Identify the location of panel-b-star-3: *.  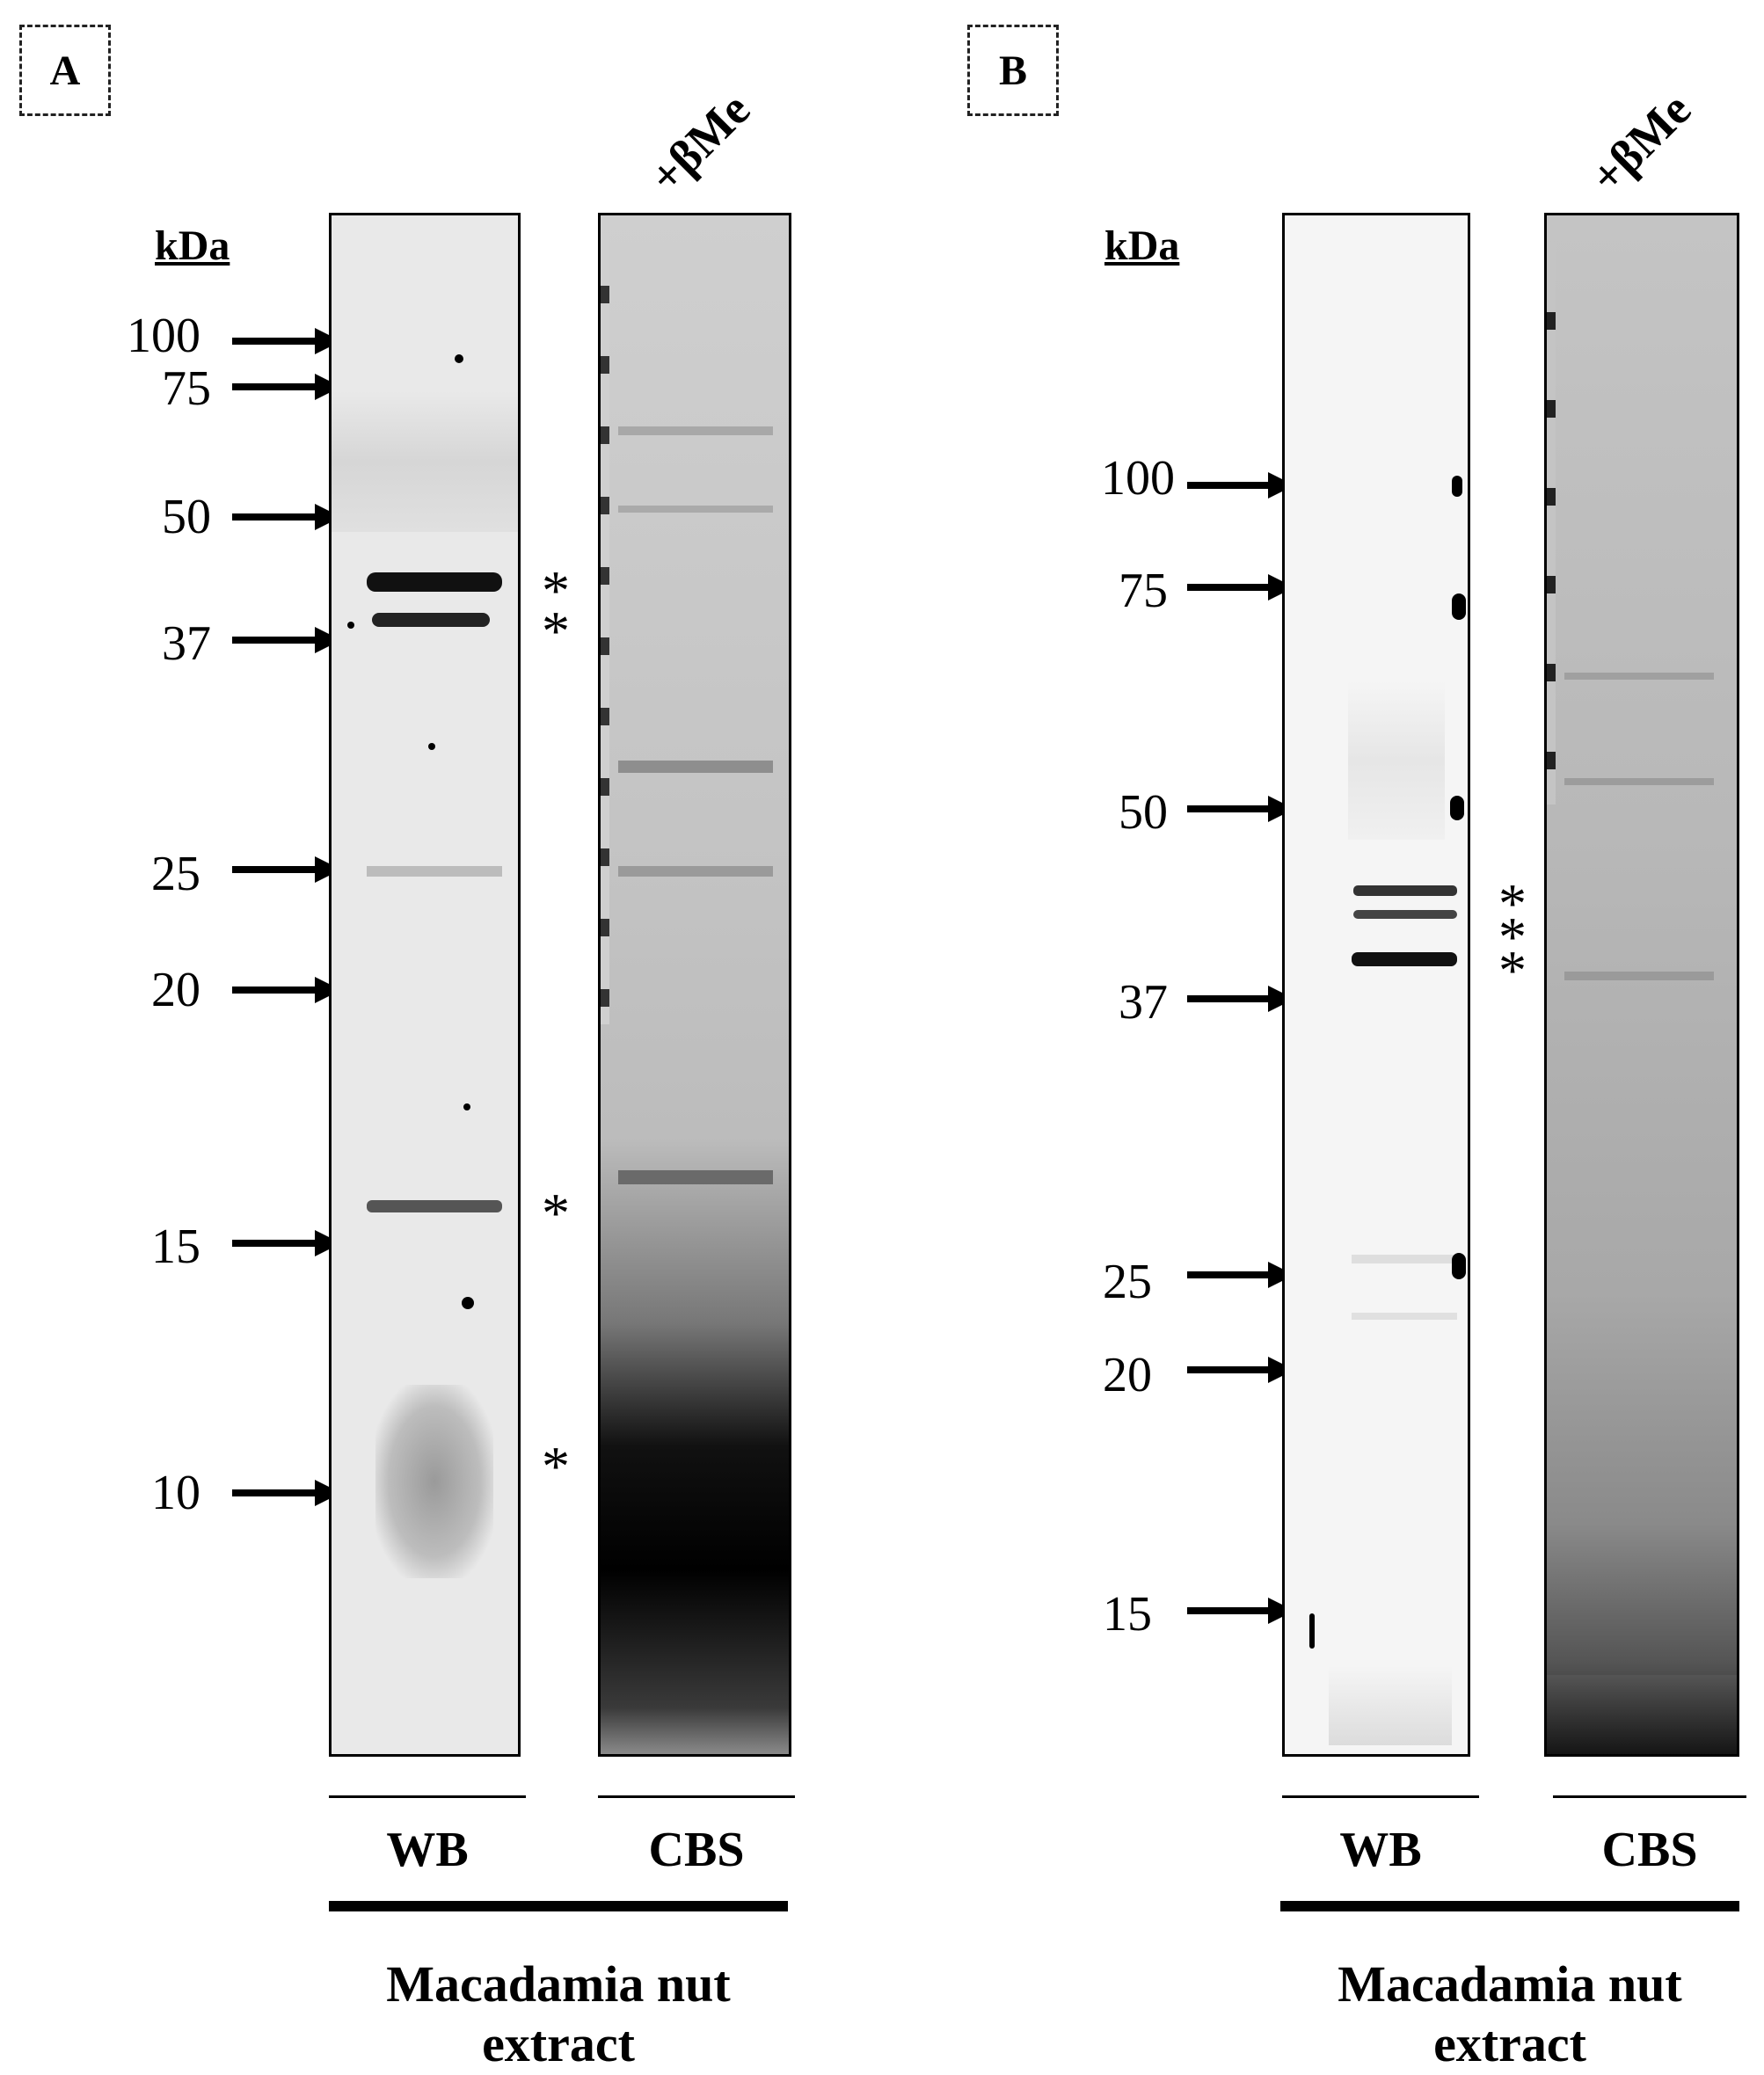
(1512, 970).